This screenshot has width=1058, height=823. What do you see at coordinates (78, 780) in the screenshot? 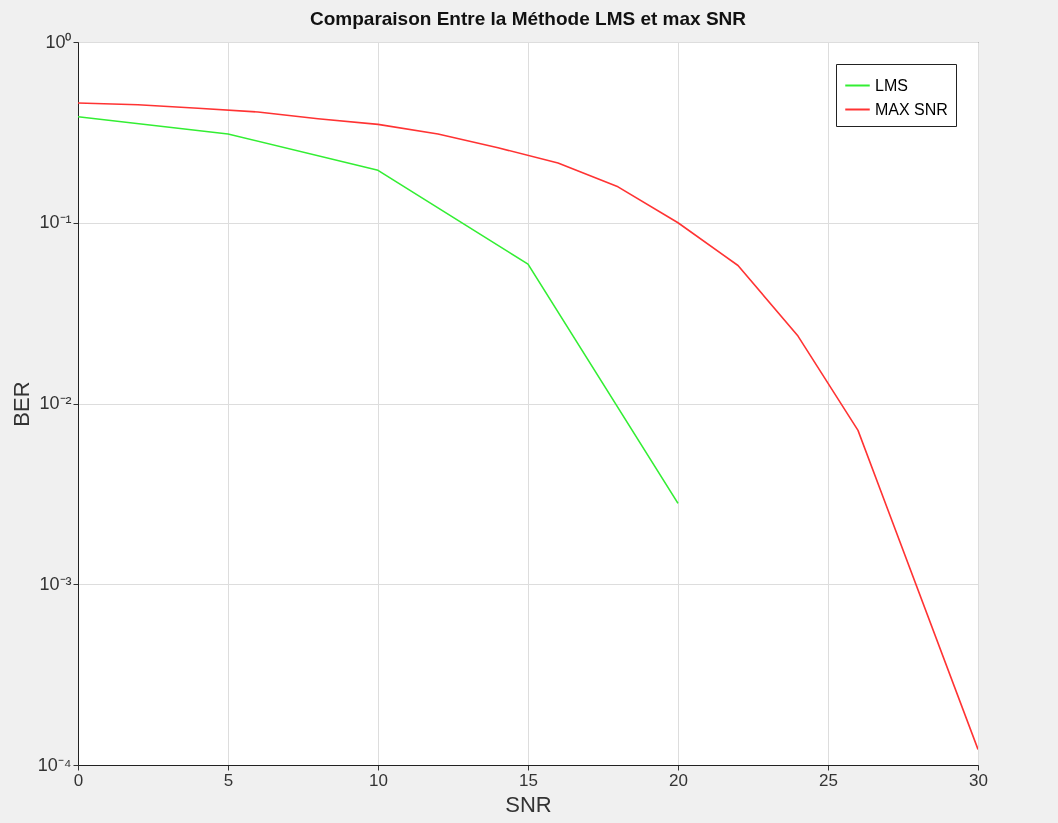
I see `x-tick-label: 0` at bounding box center [78, 780].